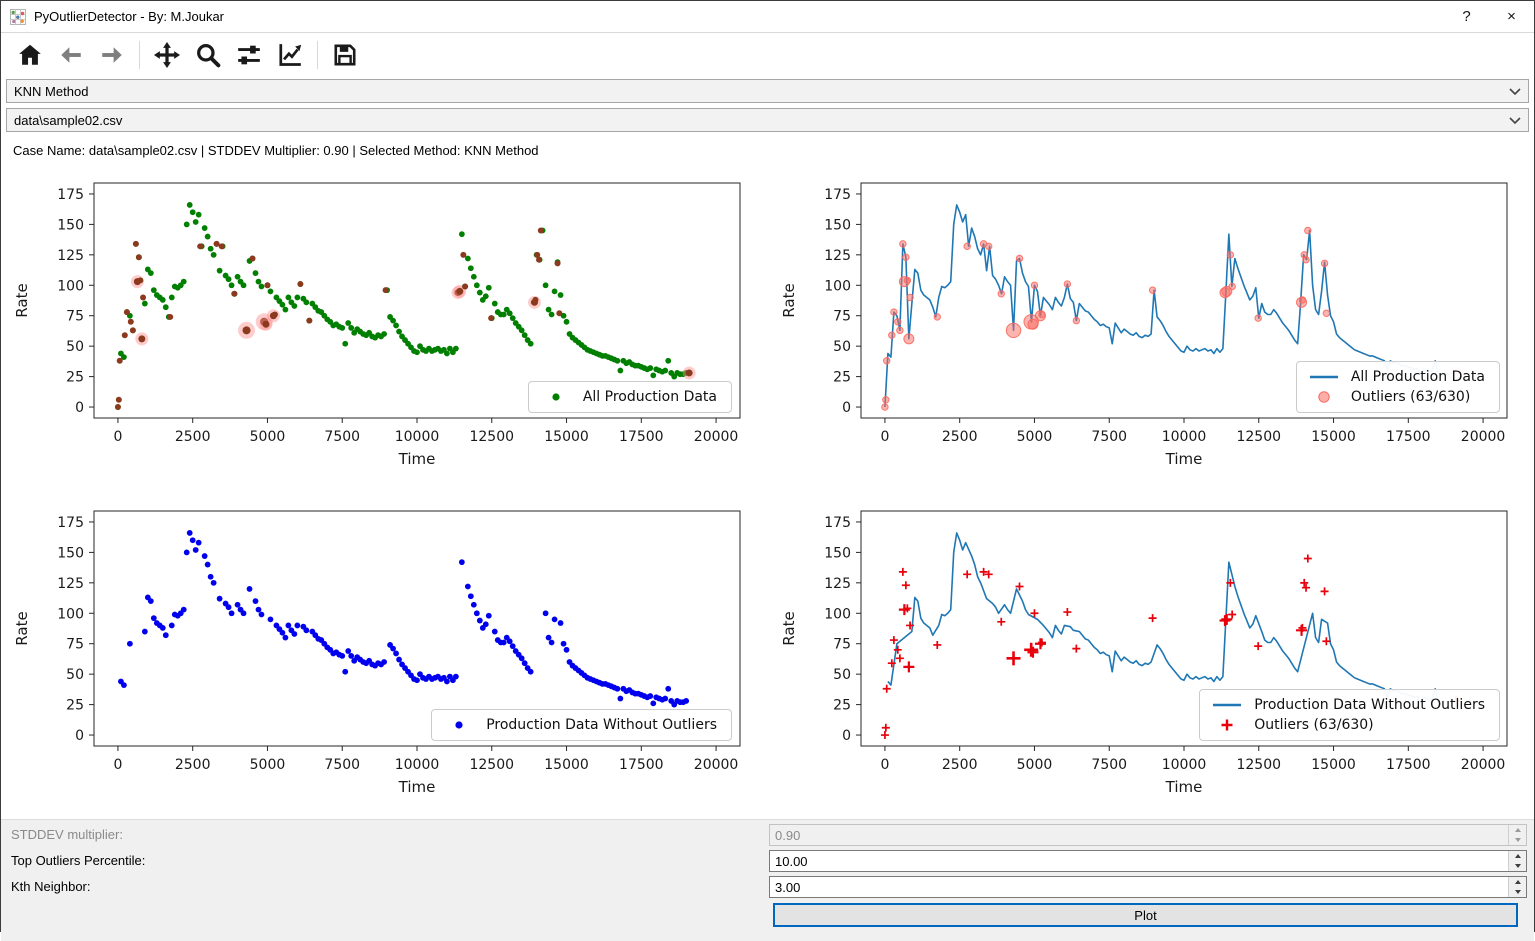 The image size is (1535, 941). I want to click on selector-area: KNN Method data\sample02.csv, so click(767, 104).